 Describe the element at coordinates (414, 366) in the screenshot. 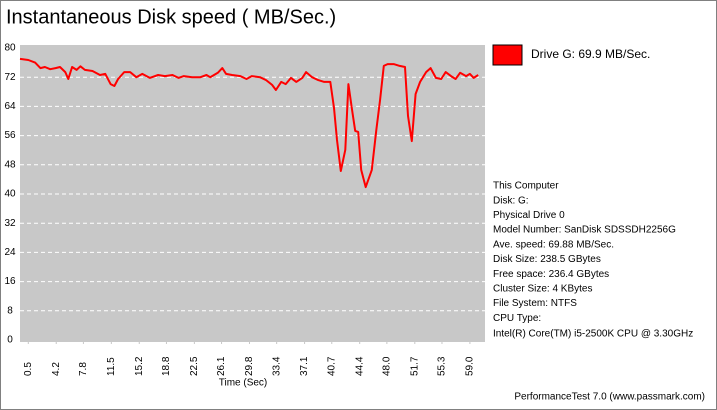

I see `x-tick-label: 51.7` at that location.